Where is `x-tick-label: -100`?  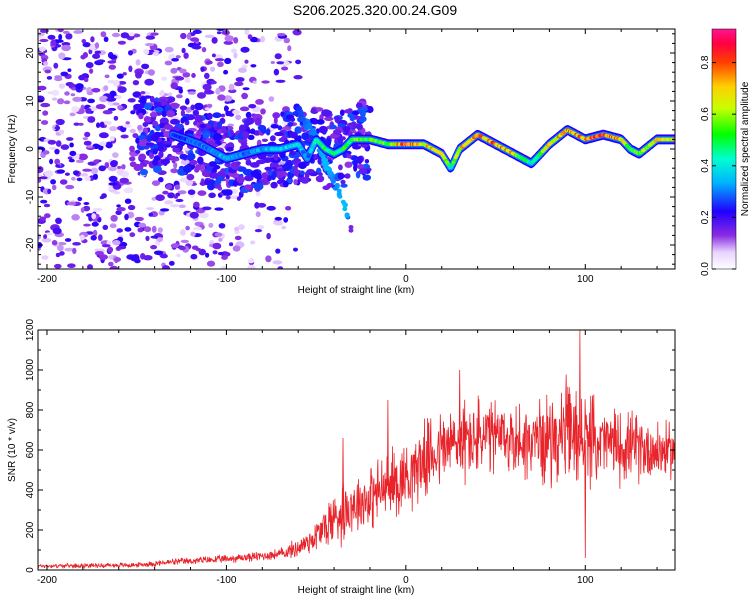 x-tick-label: -100 is located at coordinates (226, 279).